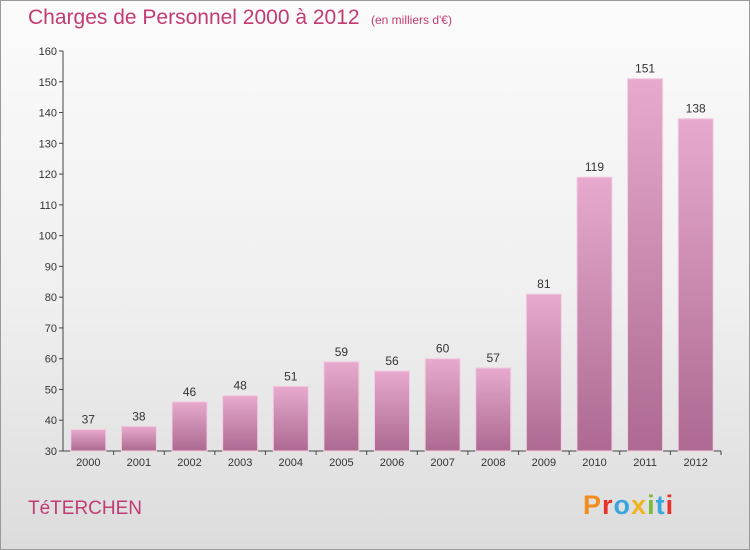 This screenshot has height=550, width=750. I want to click on y-tick-label: 30, so click(51, 452).